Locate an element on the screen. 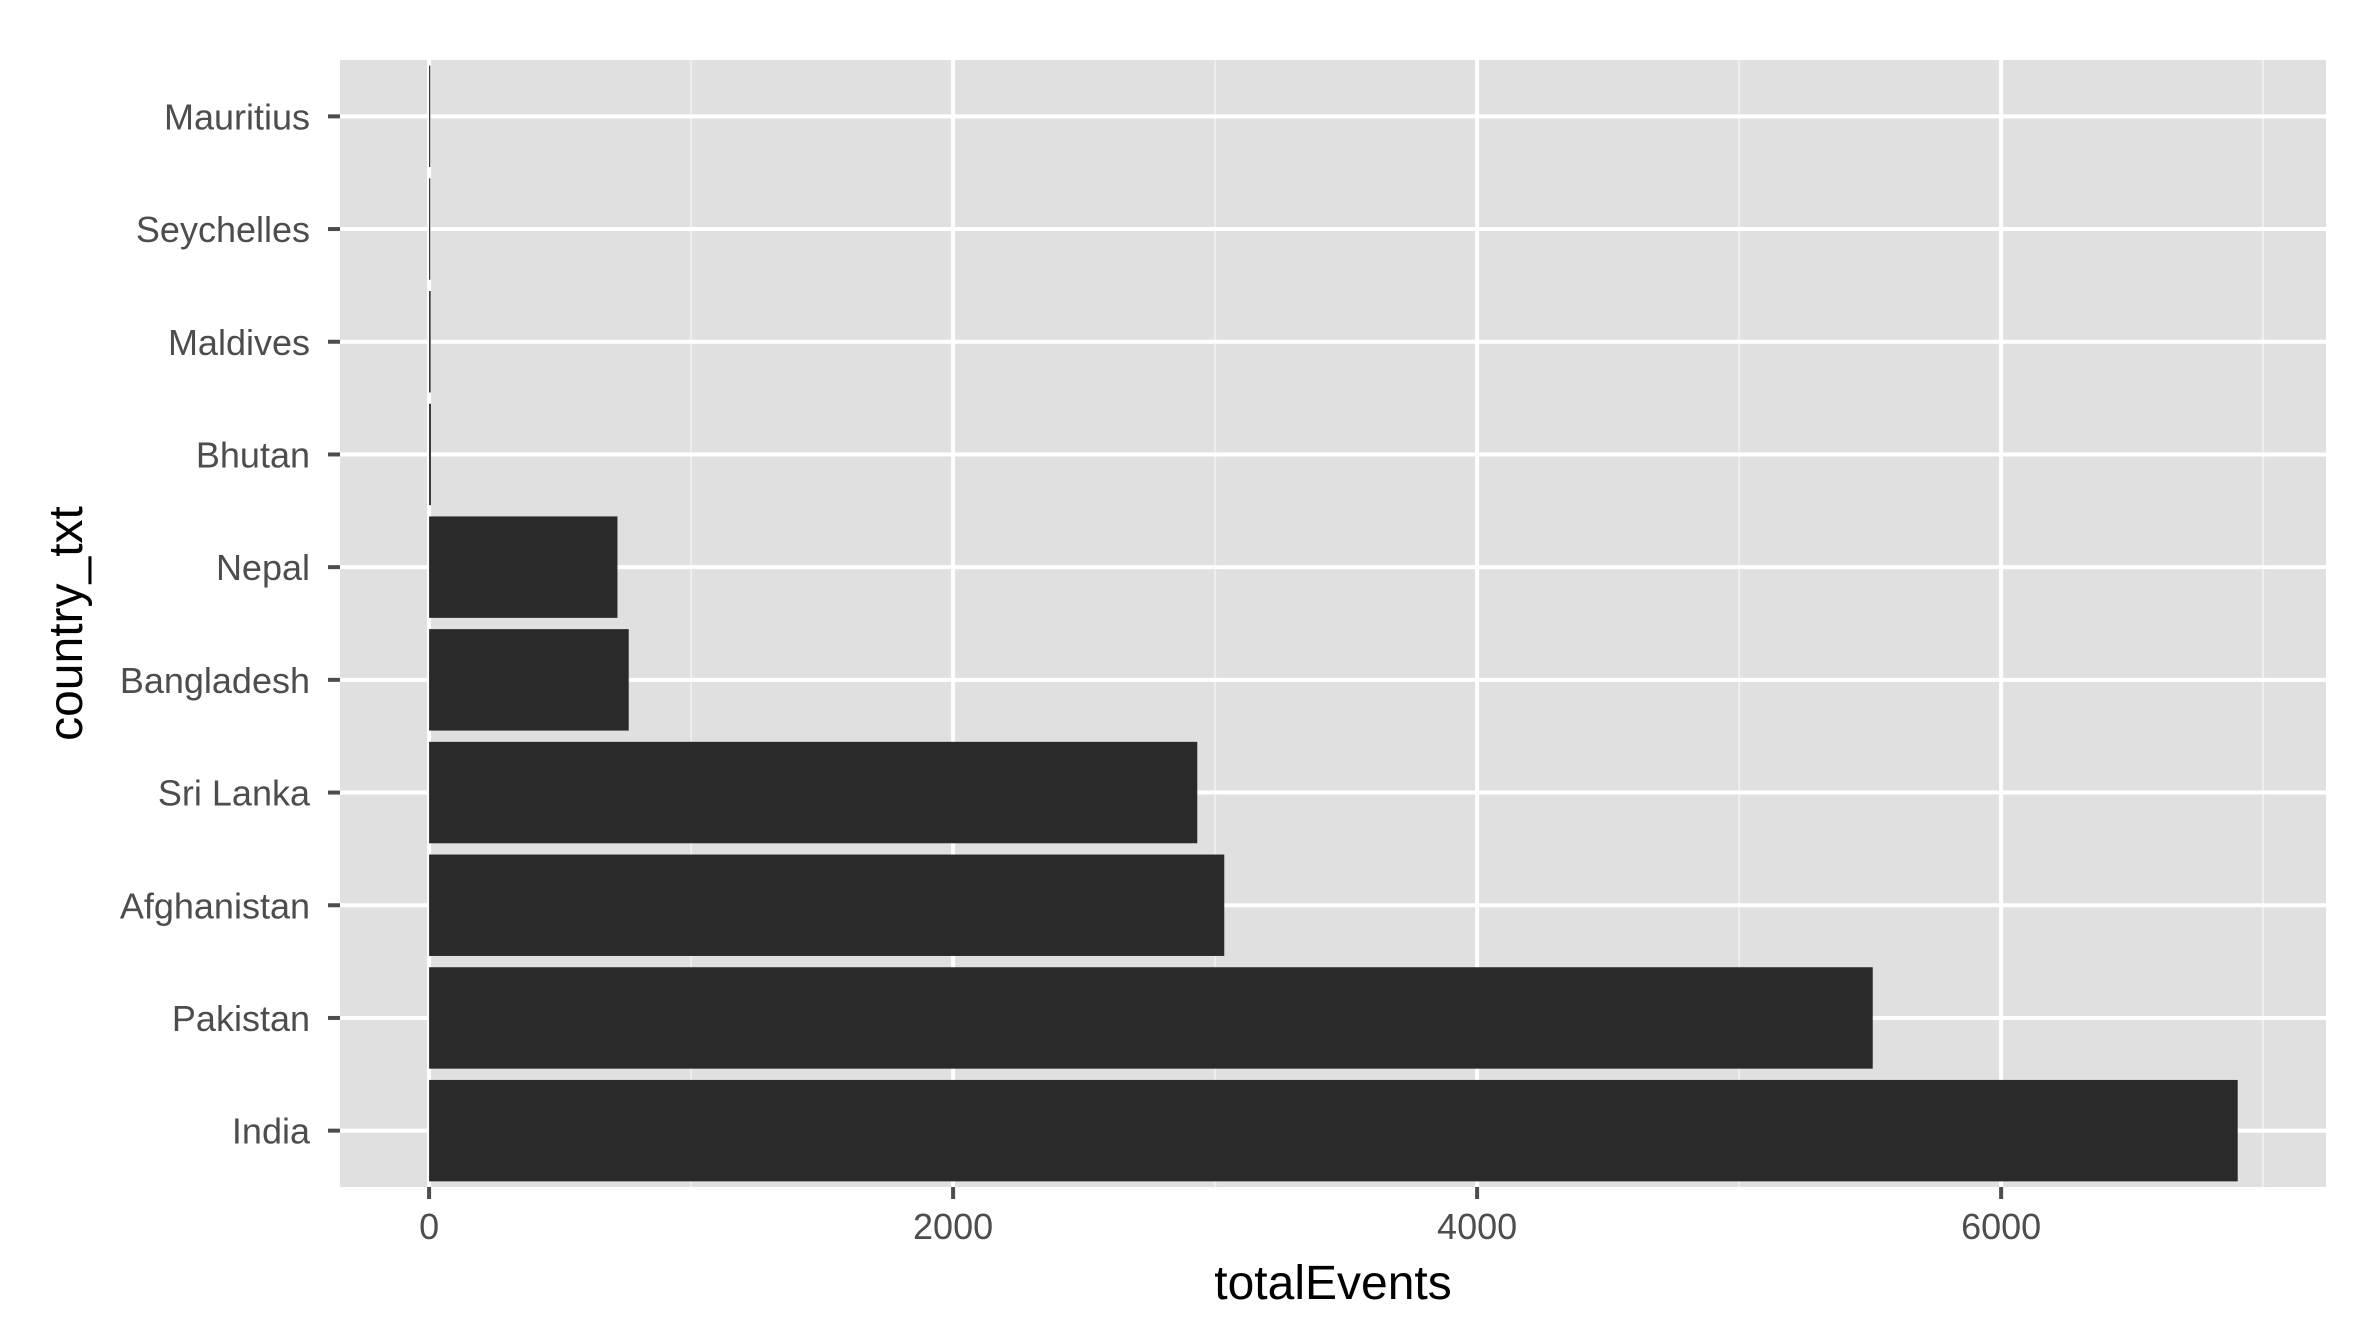  bar-afghanistan is located at coordinates (827, 905).